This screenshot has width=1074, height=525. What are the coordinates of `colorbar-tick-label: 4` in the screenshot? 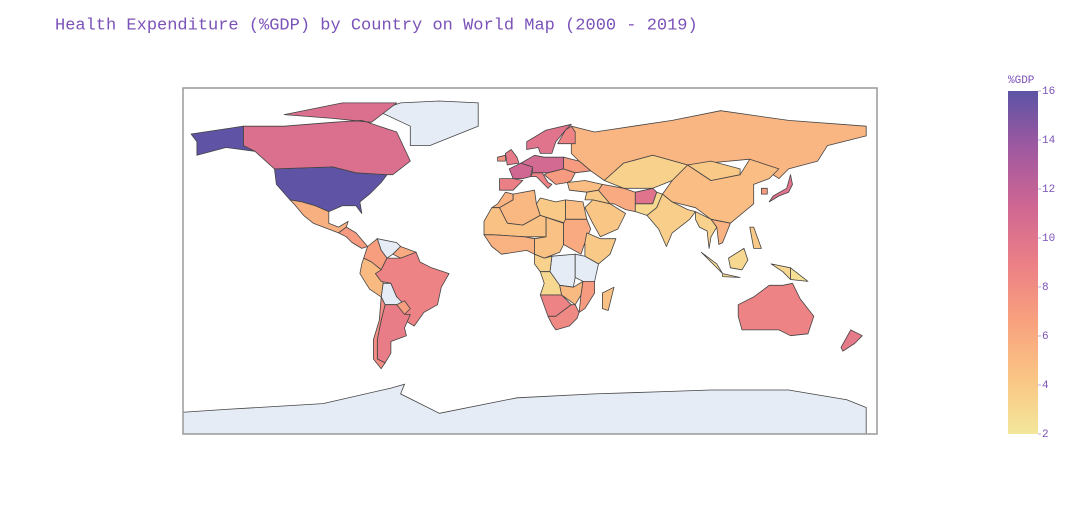 It's located at (1045, 386).